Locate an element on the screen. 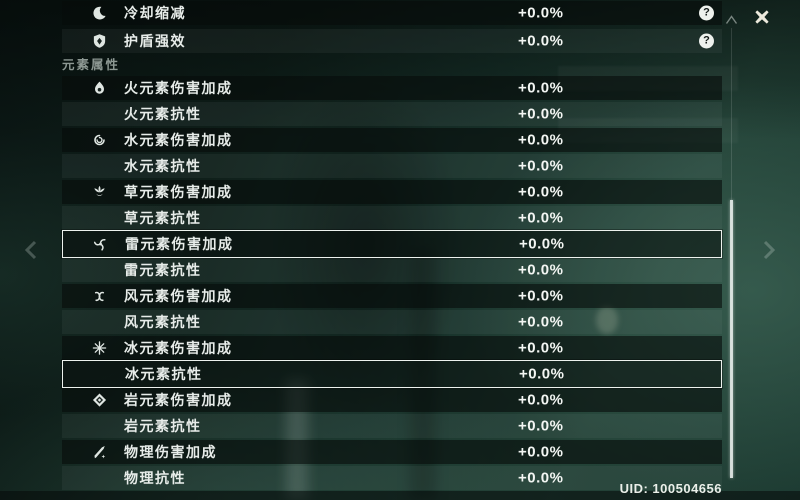  section-header-elemental-properties: 元素属性 is located at coordinates (91, 65).